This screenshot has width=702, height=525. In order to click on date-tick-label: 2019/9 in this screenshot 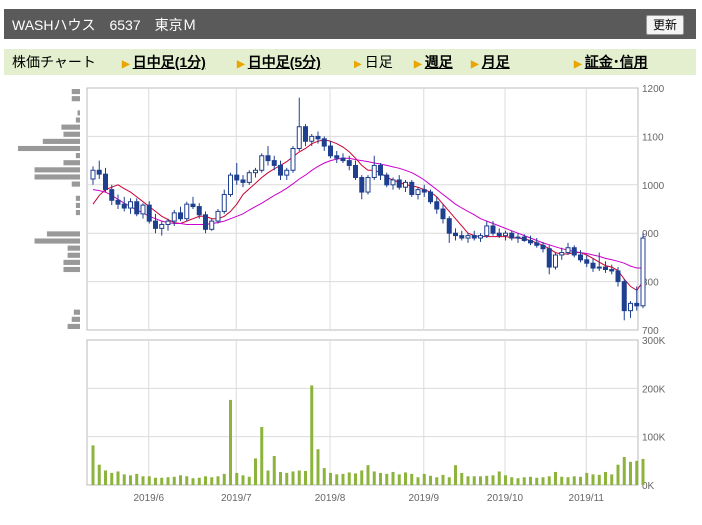, I will do `click(423, 498)`.